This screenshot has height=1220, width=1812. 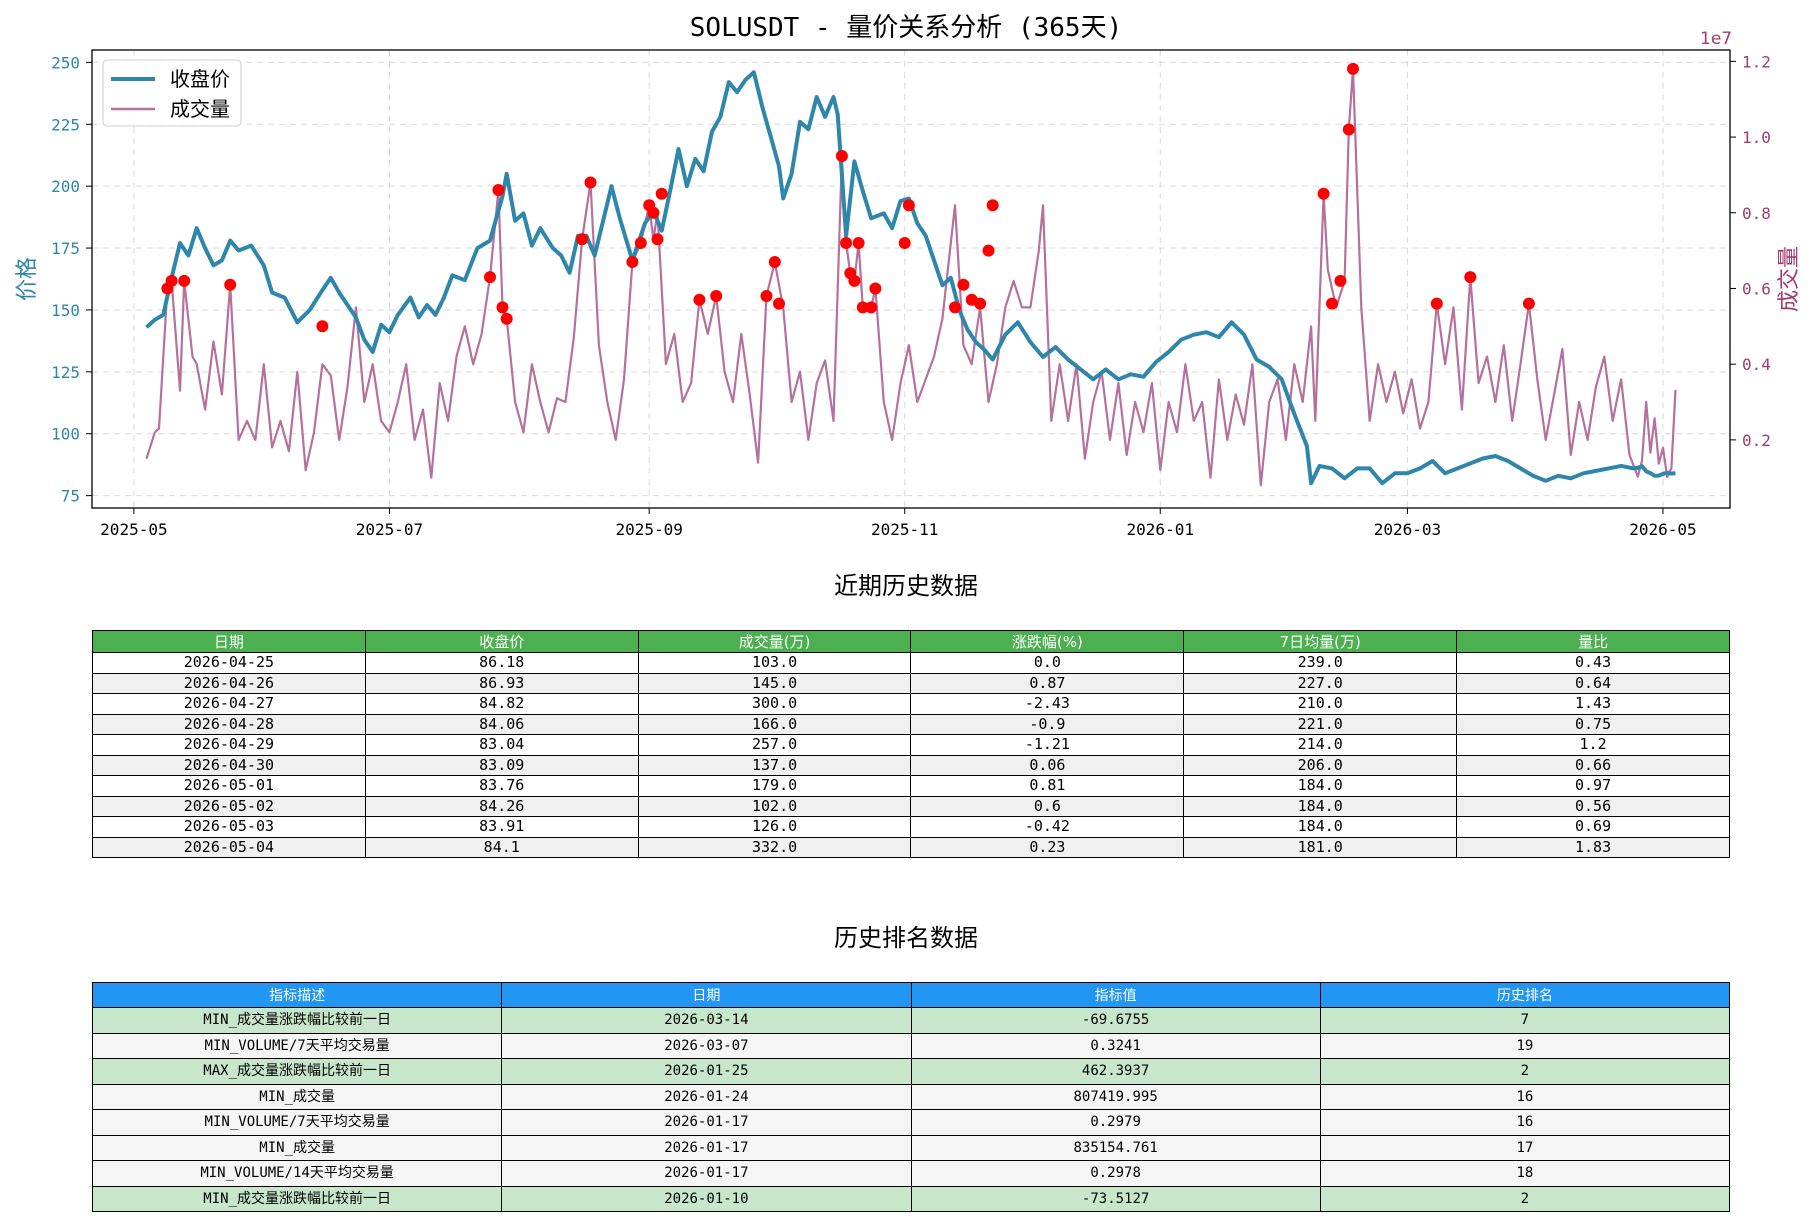 What do you see at coordinates (774, 827) in the screenshot?
I see `table-cell: 126.0` at bounding box center [774, 827].